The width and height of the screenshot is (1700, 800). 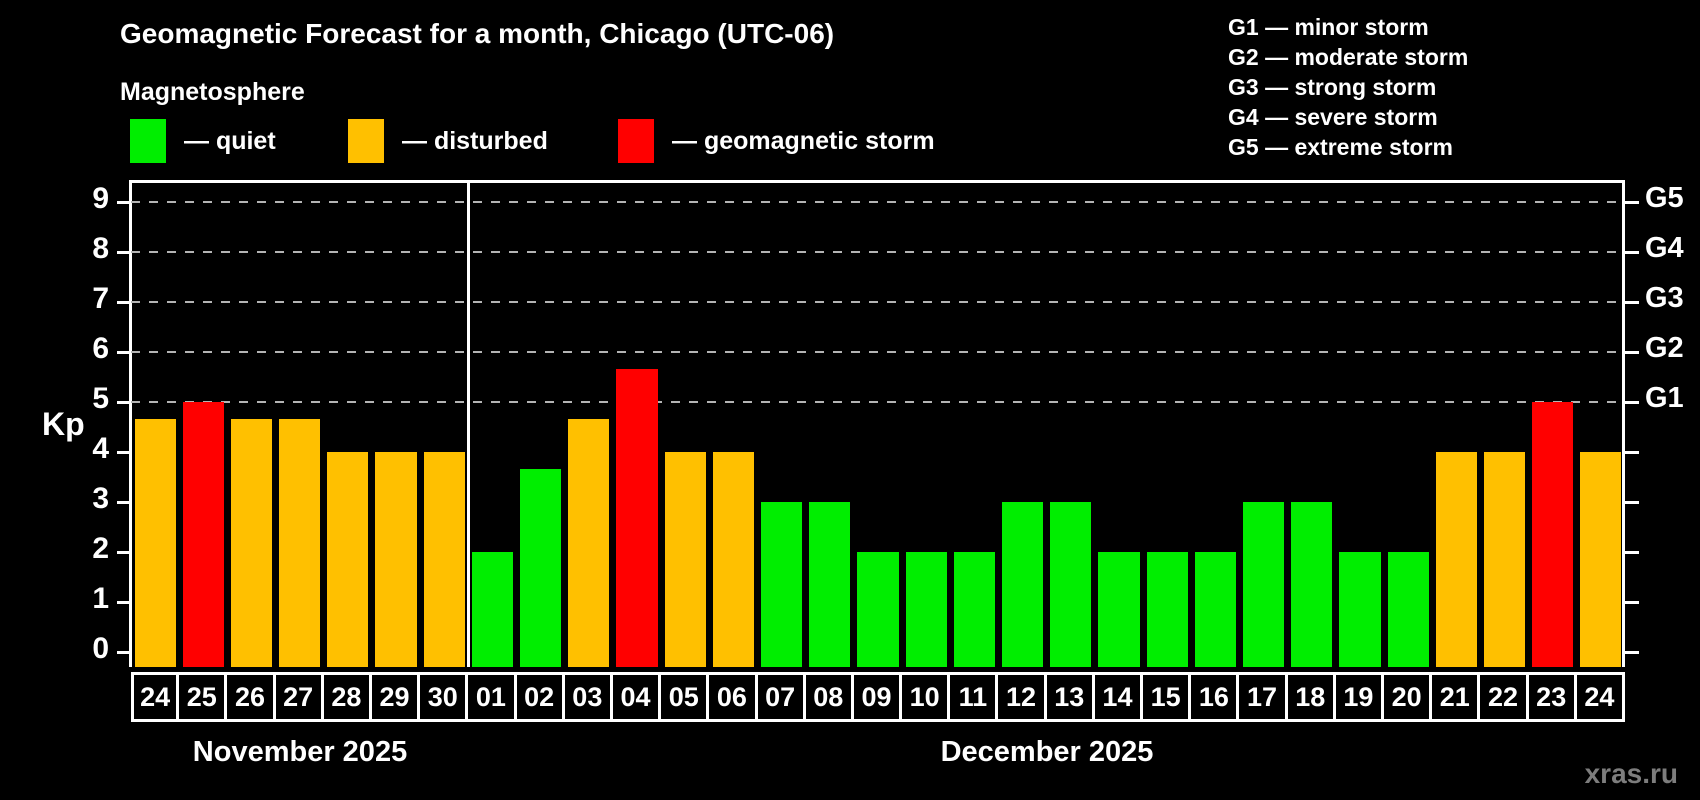 What do you see at coordinates (1664, 298) in the screenshot?
I see `right-axis-label-g3: G3` at bounding box center [1664, 298].